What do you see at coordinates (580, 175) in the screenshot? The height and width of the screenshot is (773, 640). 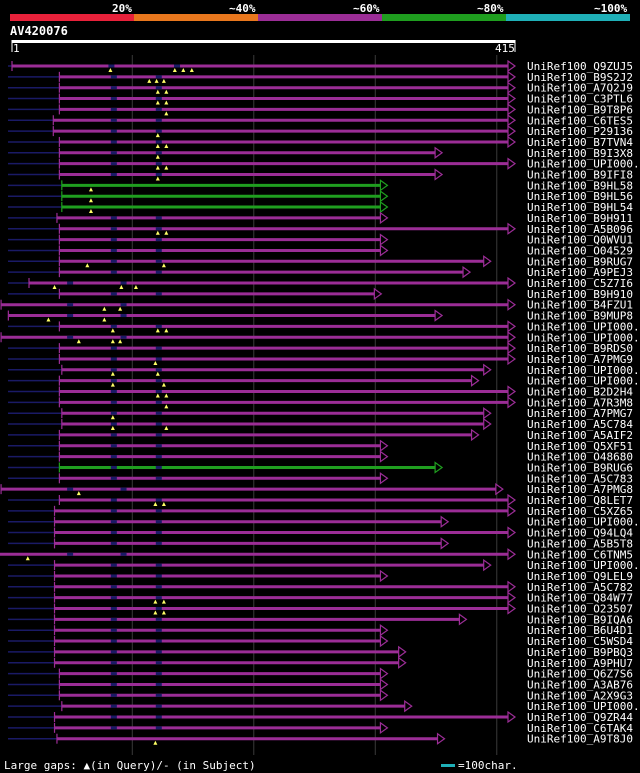 I see `hit-label: UniRef100_B9IFI8` at bounding box center [580, 175].